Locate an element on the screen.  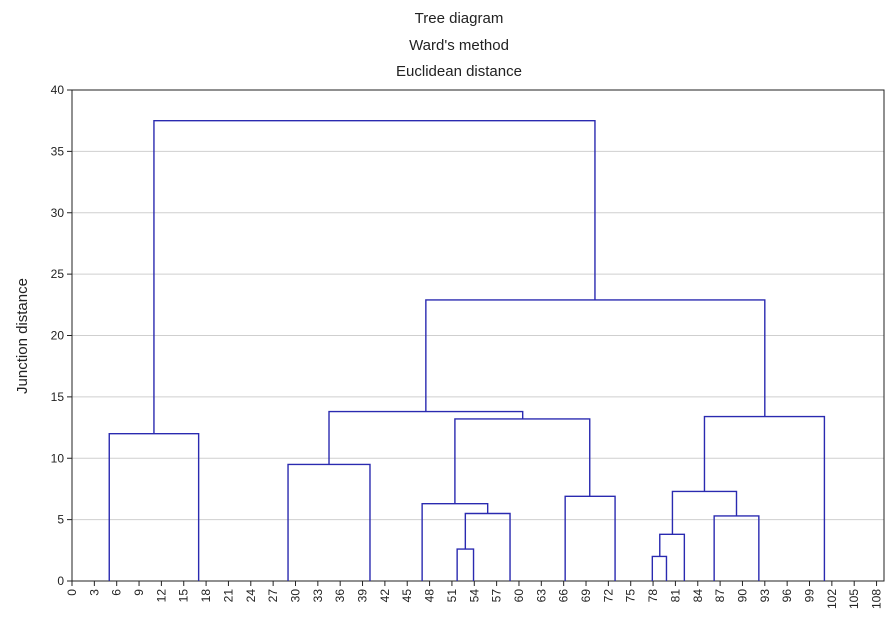
x-tick-label: 99 is located at coordinates (810, 596).